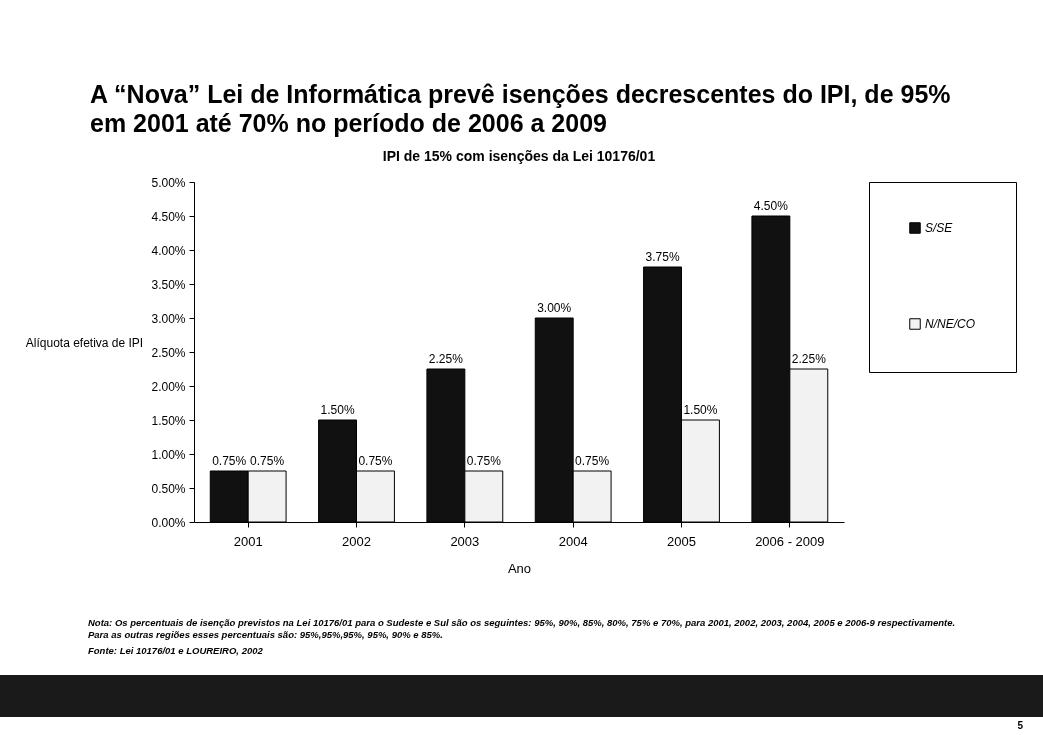 The width and height of the screenshot is (1043, 735). What do you see at coordinates (519, 156) in the screenshot?
I see `chart-subtitle: IPI de 15% com isenções da Lei 10176/01` at bounding box center [519, 156].